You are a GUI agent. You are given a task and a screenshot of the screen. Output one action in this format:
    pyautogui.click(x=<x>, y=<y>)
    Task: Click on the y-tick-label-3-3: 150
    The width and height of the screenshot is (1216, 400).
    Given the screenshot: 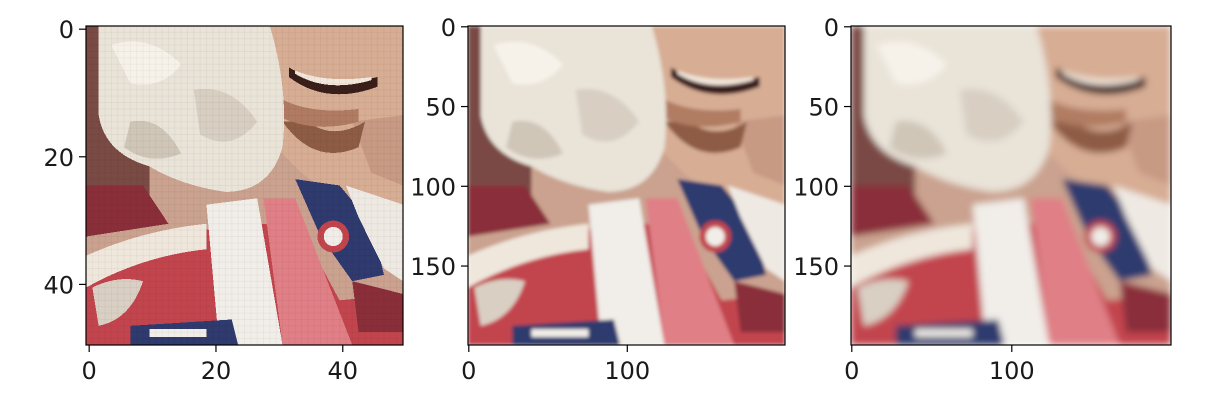 What is the action you would take?
    pyautogui.click(x=816, y=267)
    